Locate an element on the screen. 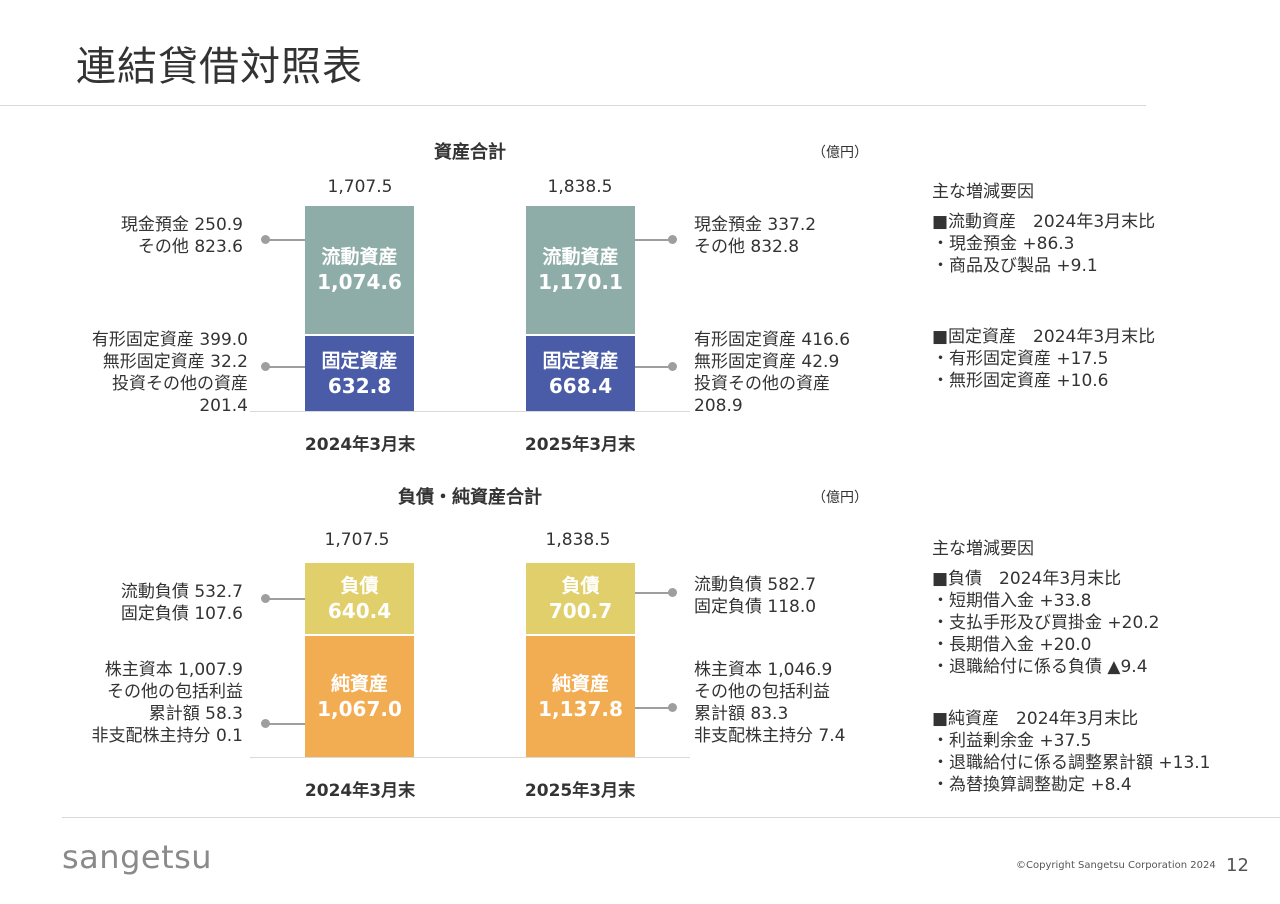 This screenshot has height=904, width=1280. data-label: 640.4 is located at coordinates (359, 610).